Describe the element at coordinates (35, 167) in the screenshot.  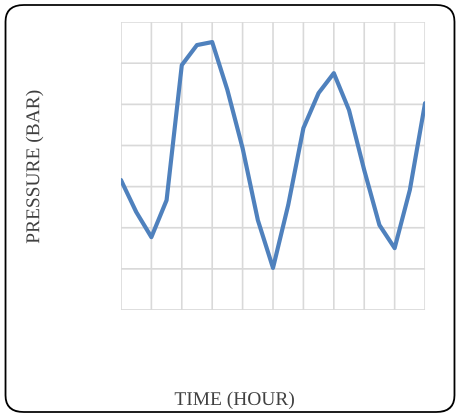
I see `y-axis-title: PRESSURE (BAR)` at that location.